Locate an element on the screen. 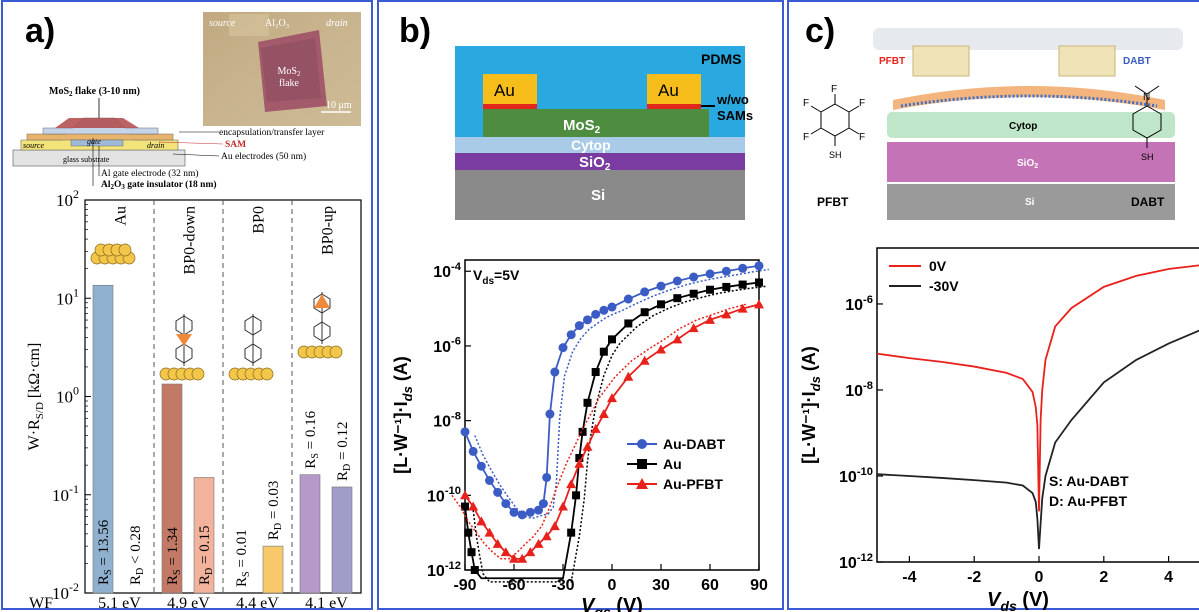 This screenshot has height=612, width=1199. photo-source-label: source is located at coordinates (222, 23).